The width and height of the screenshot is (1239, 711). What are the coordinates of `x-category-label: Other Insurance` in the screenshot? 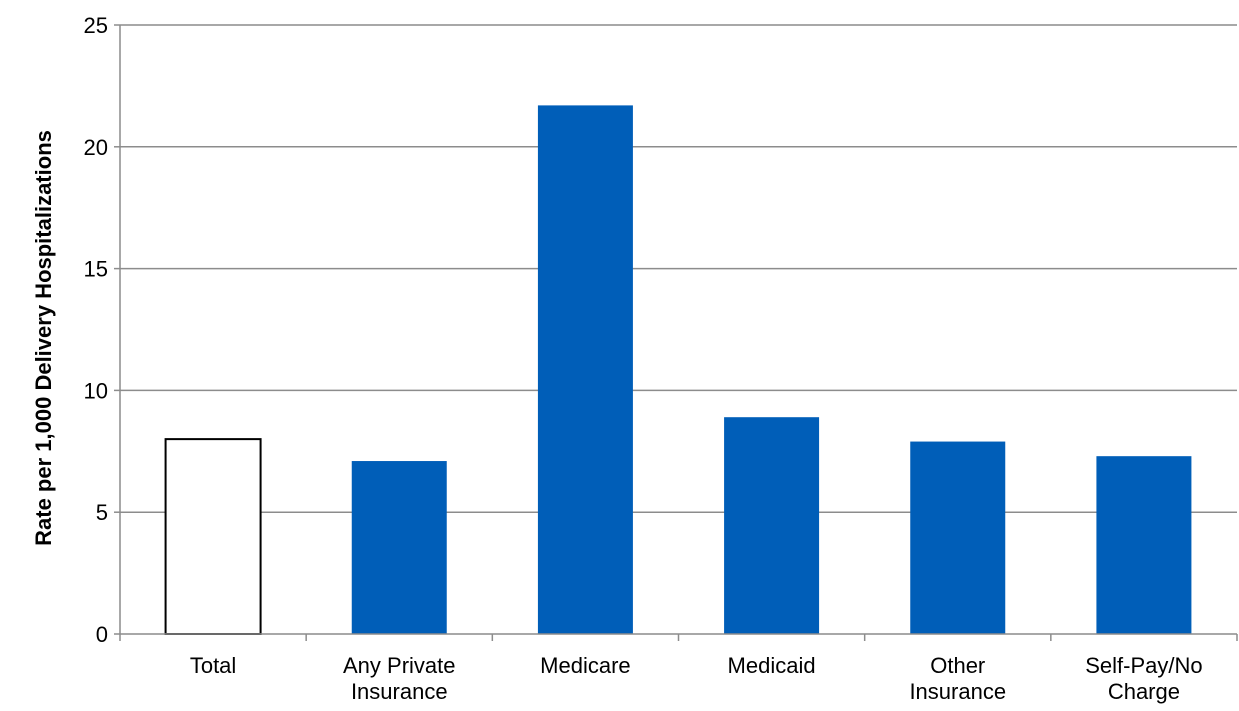 It's located at (957, 678).